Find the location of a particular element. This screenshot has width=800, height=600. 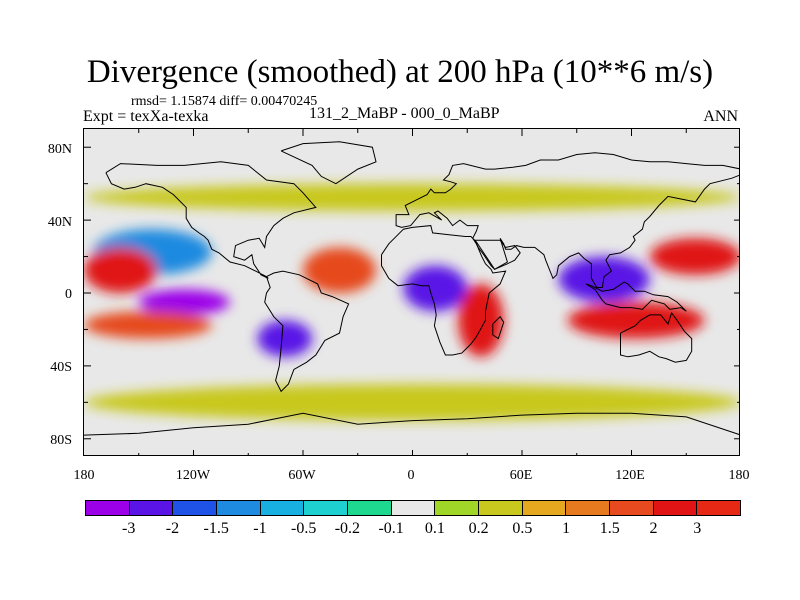

lon-label-120e: 120E is located at coordinates (630, 475).